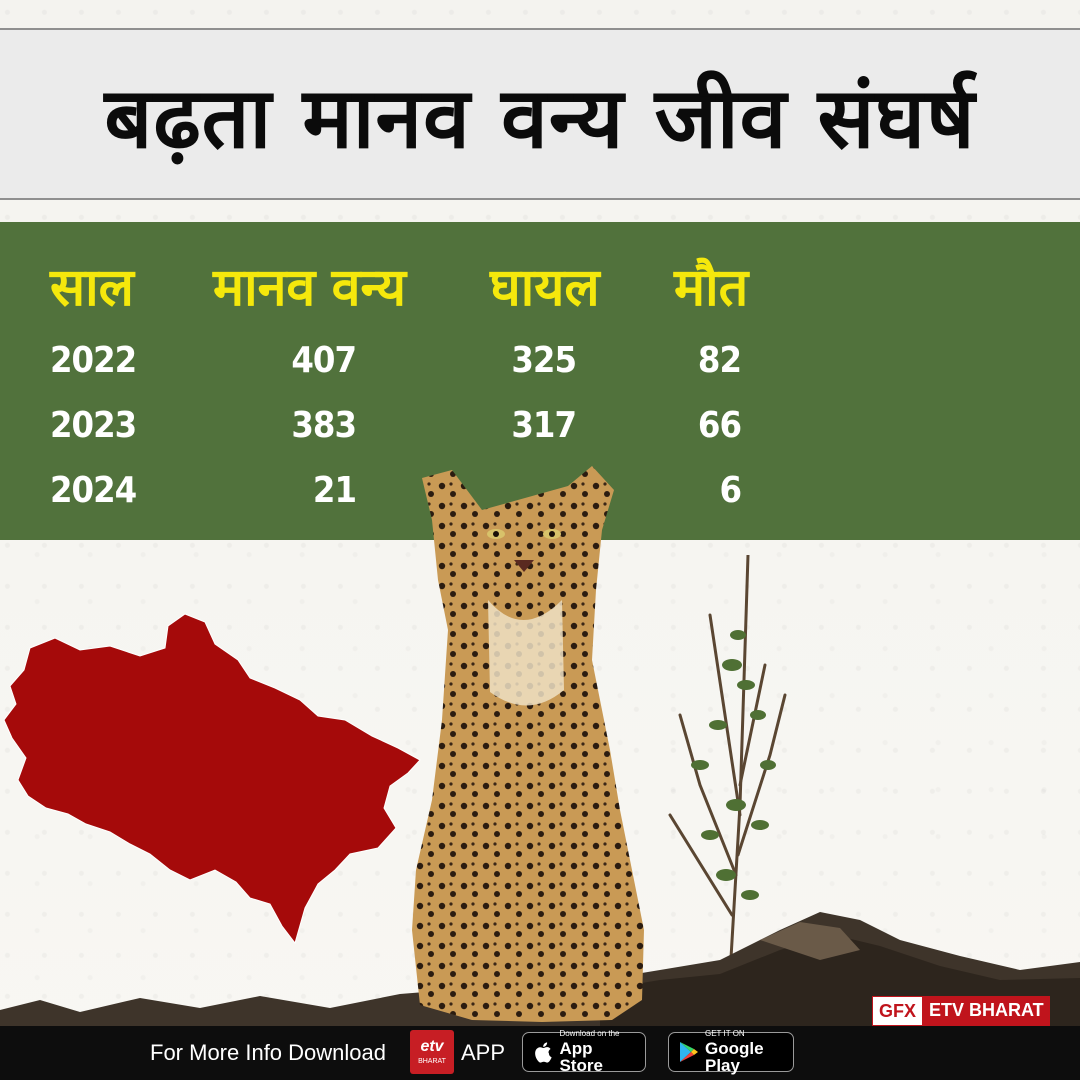 Image resolution: width=1080 pixels, height=1080 pixels. Describe the element at coordinates (93, 360) in the screenshot. I see `row-2022-year: 2022` at that location.